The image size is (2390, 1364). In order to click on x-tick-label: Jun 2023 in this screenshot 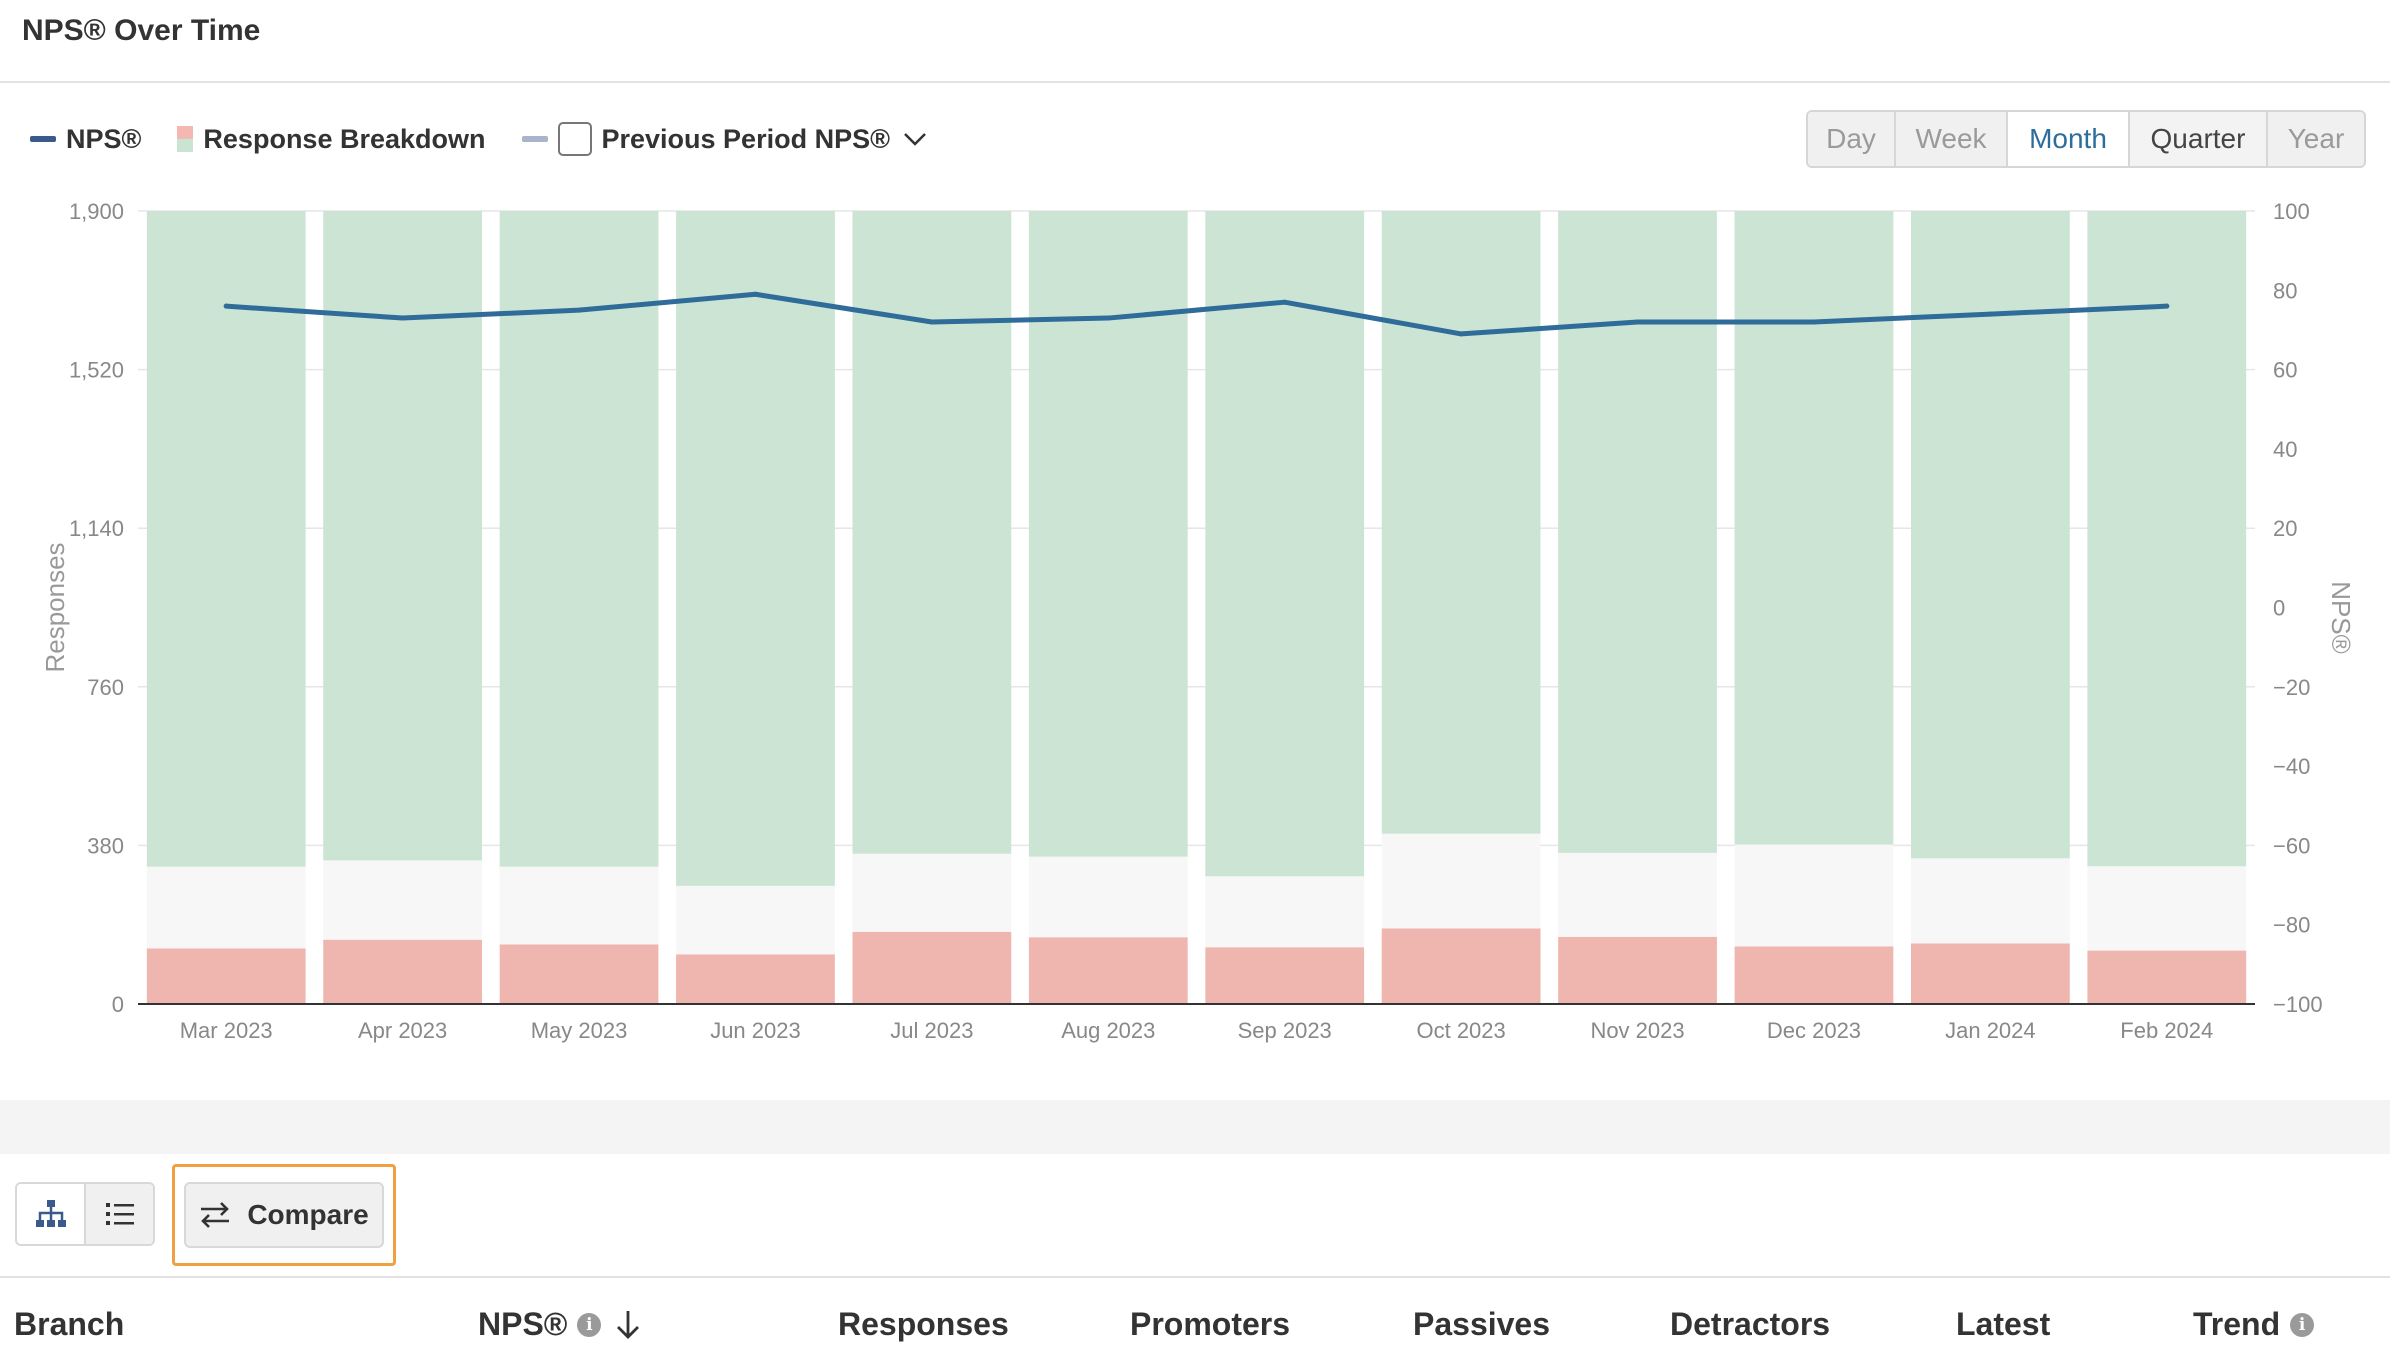, I will do `click(755, 1030)`.